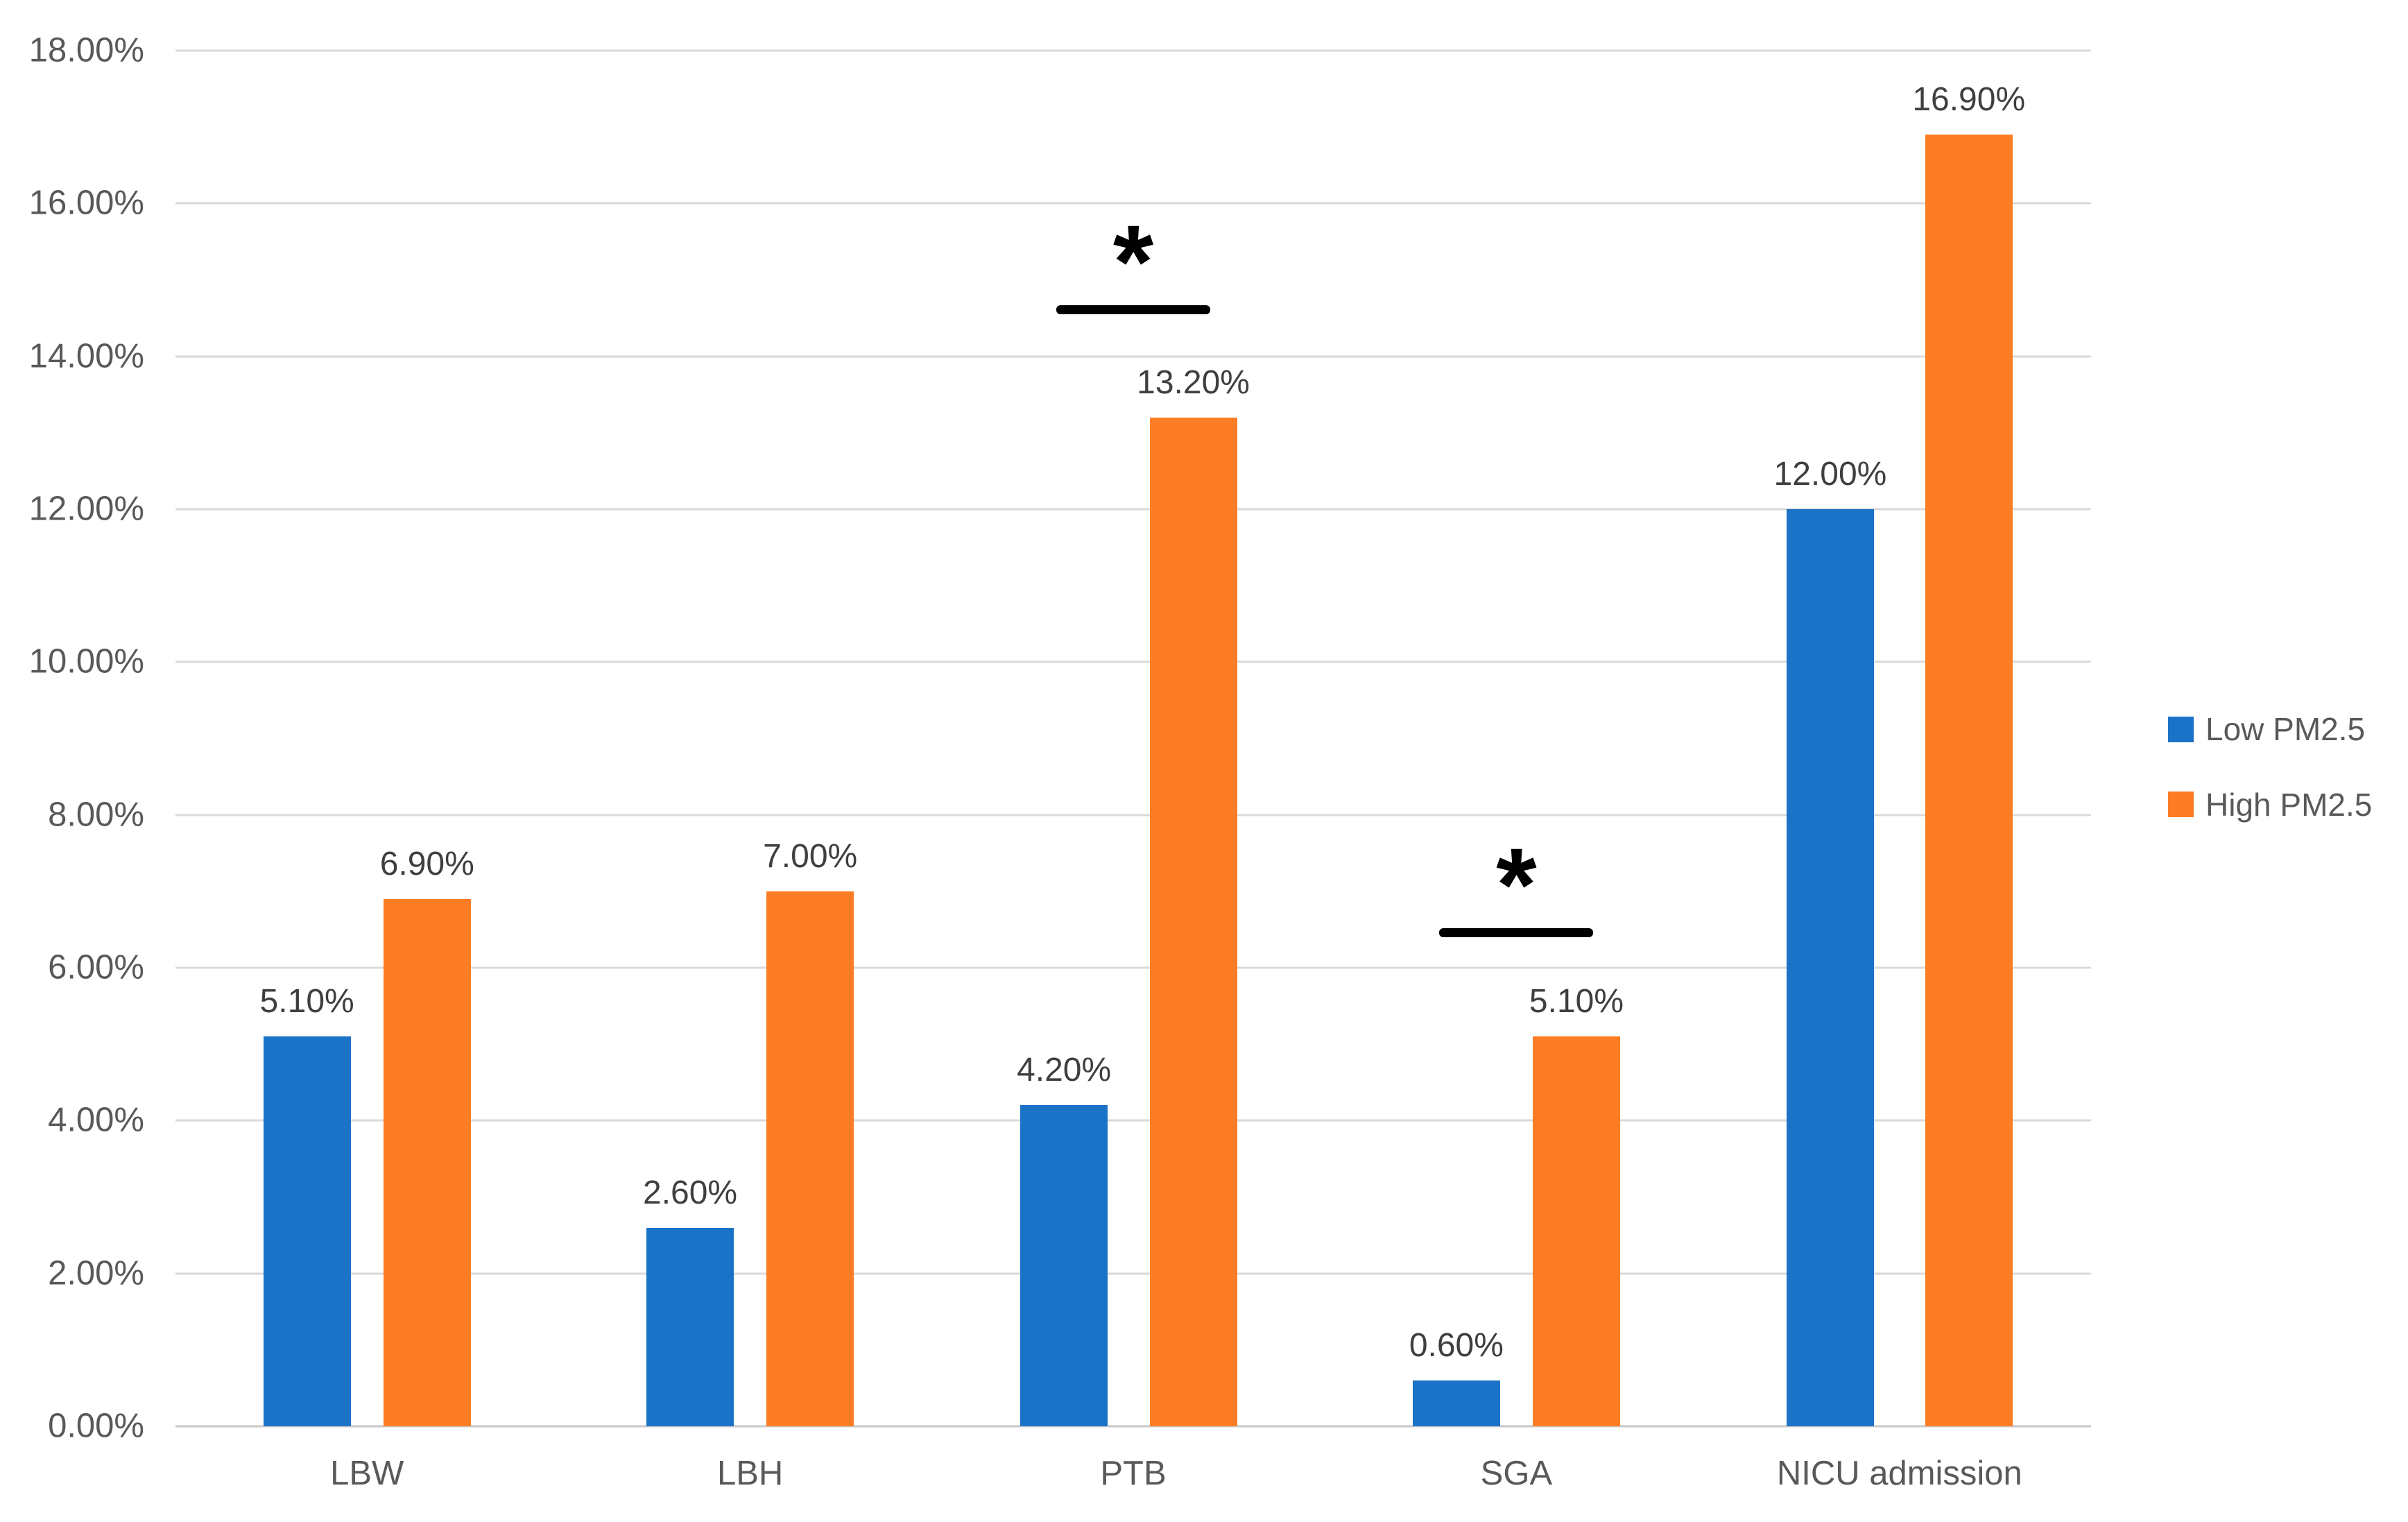 The image size is (2408, 1522). Describe the element at coordinates (427, 863) in the screenshot. I see `bar-value-label: 6.90%` at that location.